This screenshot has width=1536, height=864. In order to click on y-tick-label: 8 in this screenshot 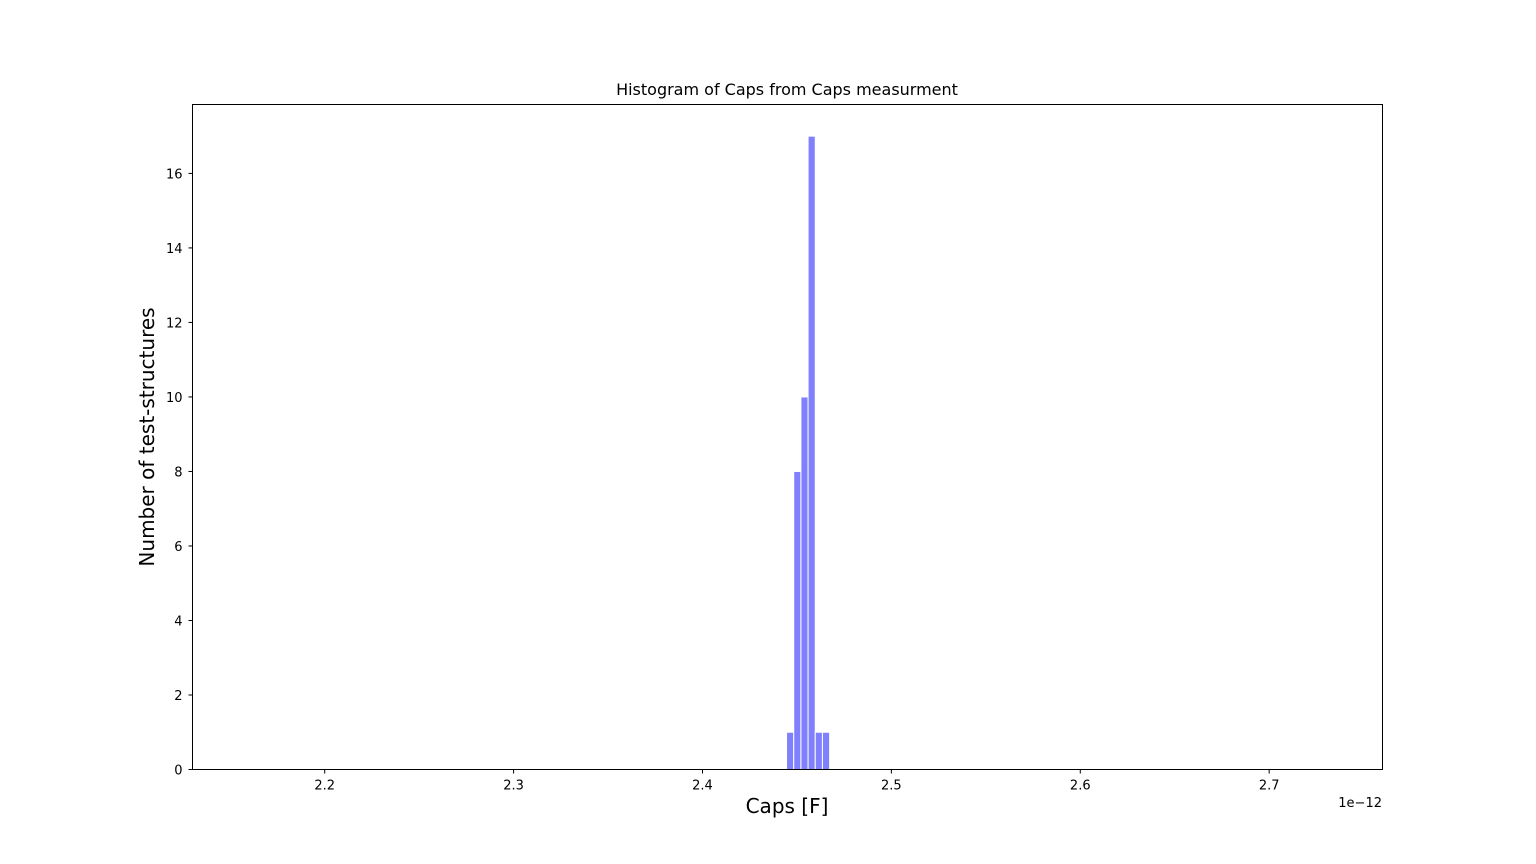, I will do `click(178, 472)`.